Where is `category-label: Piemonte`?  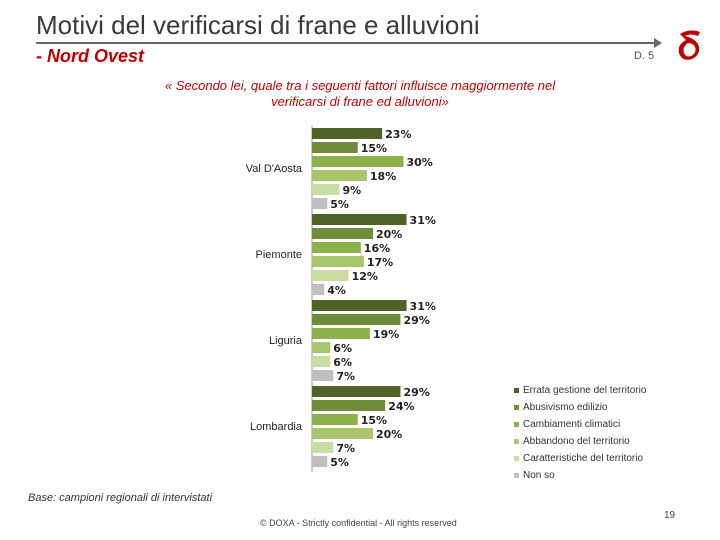
category-label: Piemonte is located at coordinates (279, 255).